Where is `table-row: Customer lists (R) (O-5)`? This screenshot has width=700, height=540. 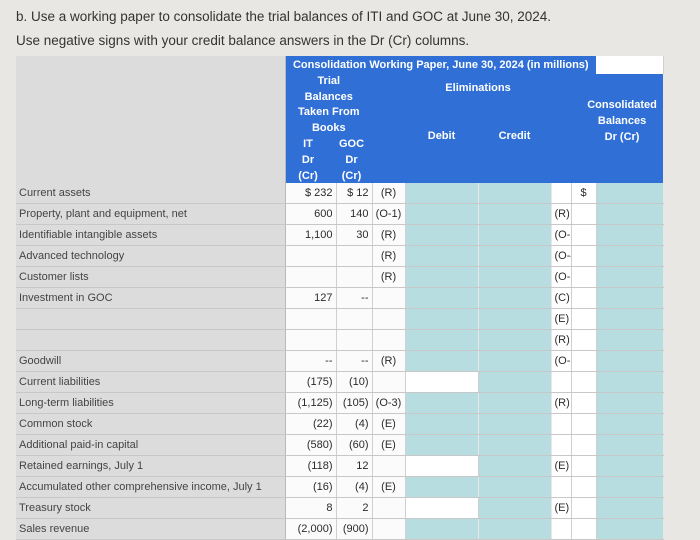
table-row: Customer lists (R) (O-5) is located at coordinates (340, 277).